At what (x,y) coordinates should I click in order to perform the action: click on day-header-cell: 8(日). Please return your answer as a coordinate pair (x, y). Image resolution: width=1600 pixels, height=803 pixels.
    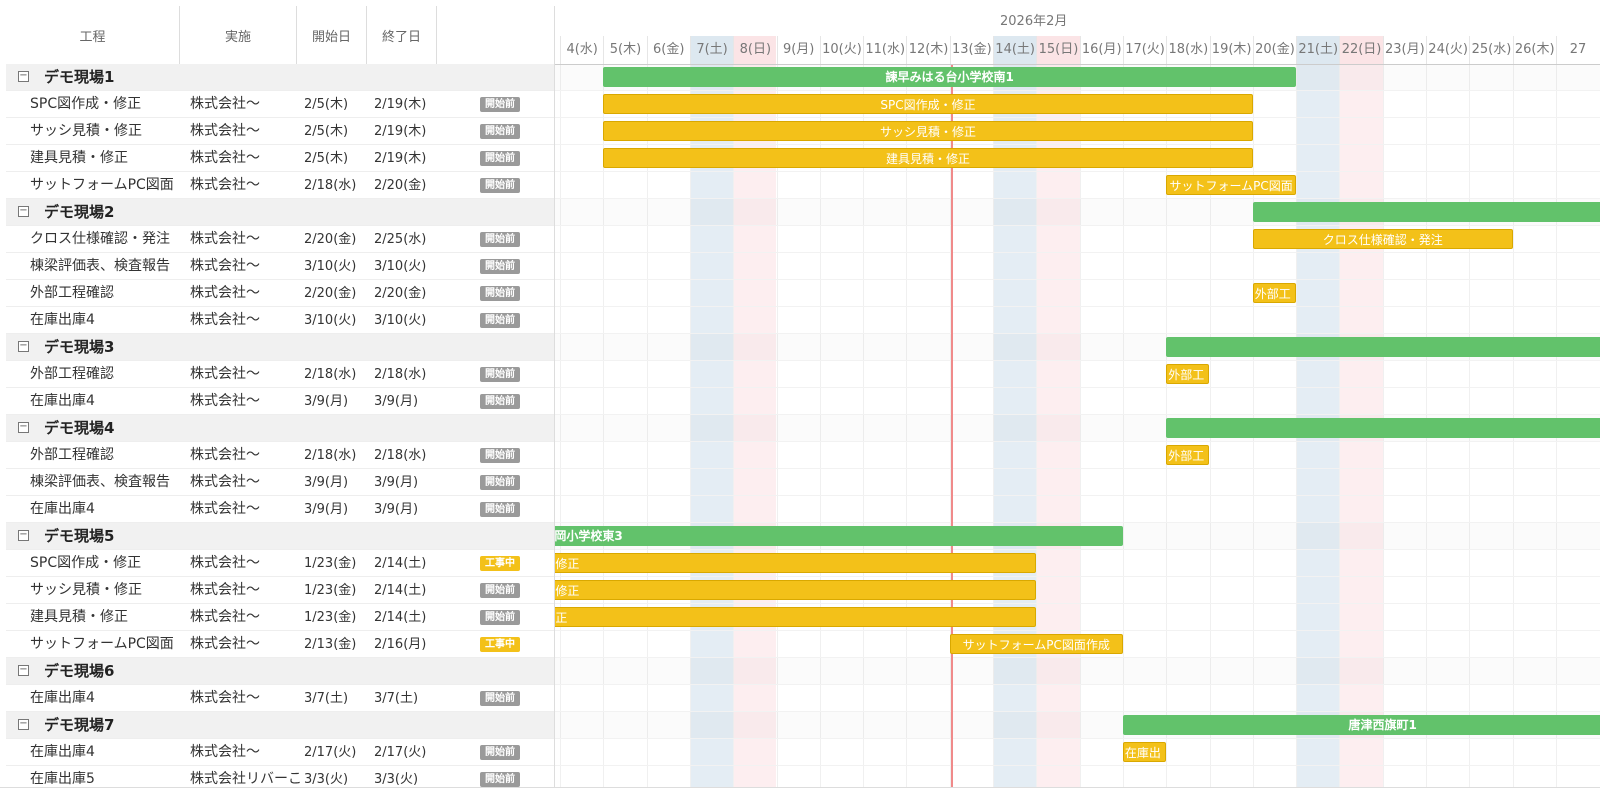
    Looking at the image, I should click on (755, 50).